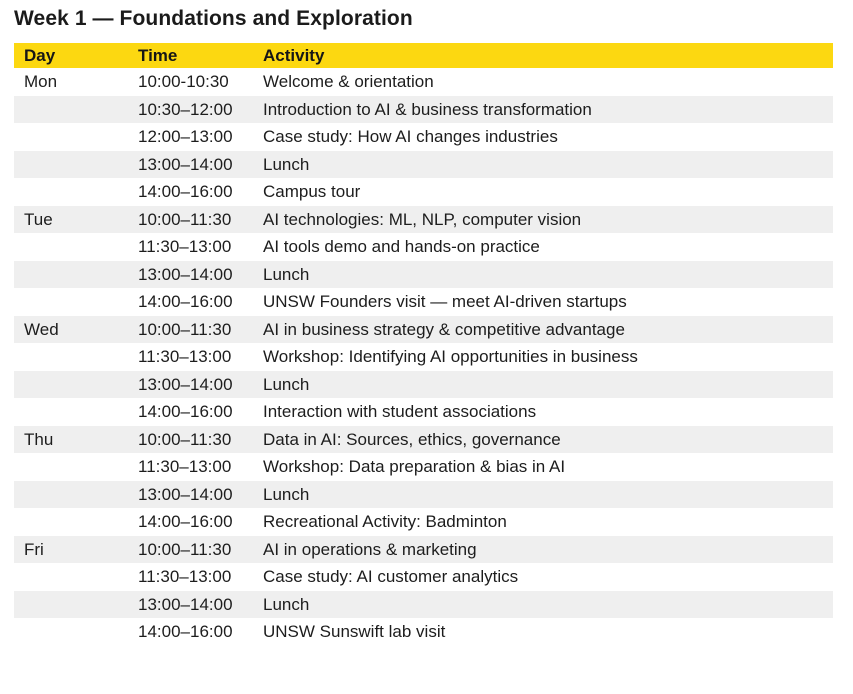  Describe the element at coordinates (71, 219) in the screenshot. I see `day-cell: Tue` at that location.